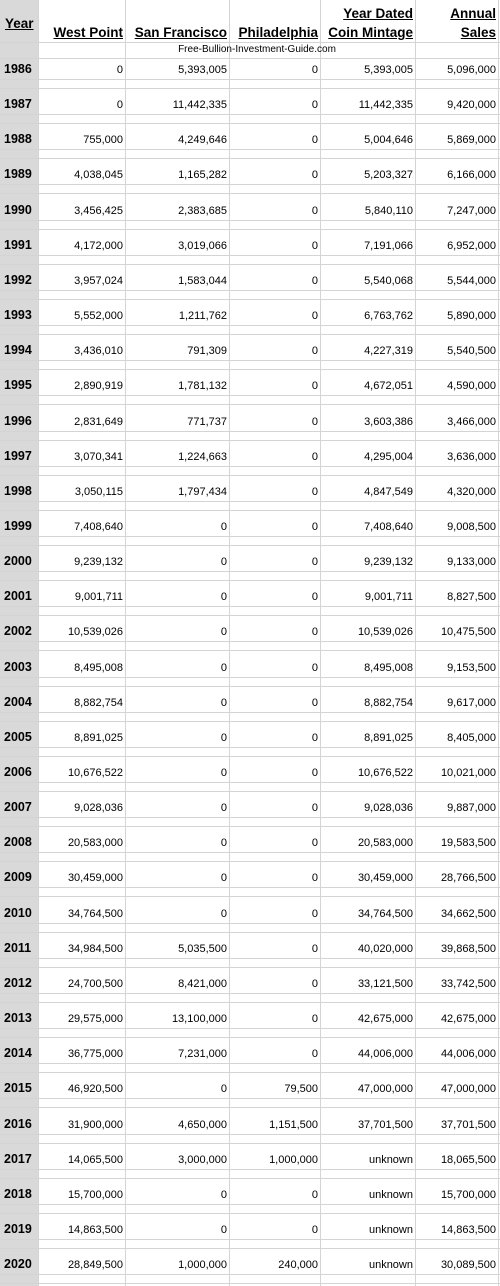 This screenshot has height=1286, width=500. What do you see at coordinates (471, 668) in the screenshot?
I see `sales-cell: 9,153,500` at bounding box center [471, 668].